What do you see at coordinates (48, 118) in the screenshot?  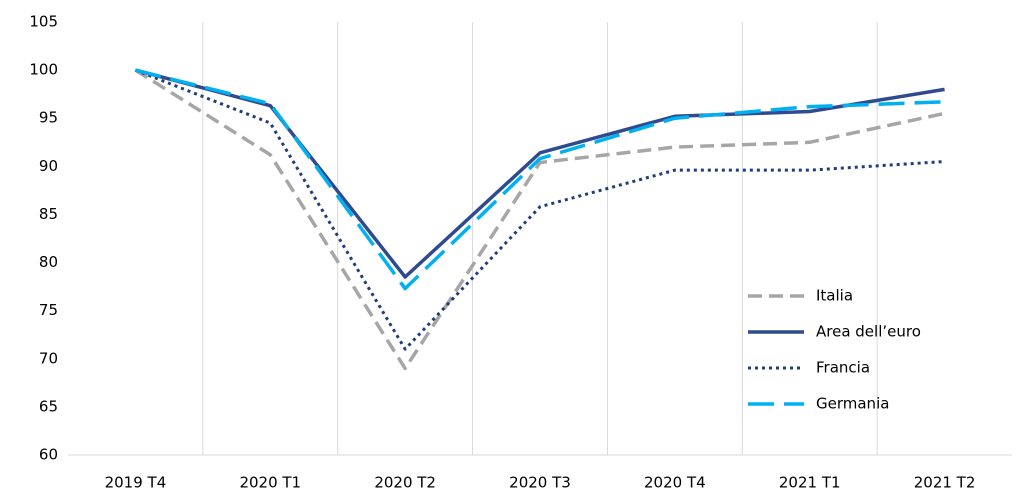 I see `y-tick-label: 95` at bounding box center [48, 118].